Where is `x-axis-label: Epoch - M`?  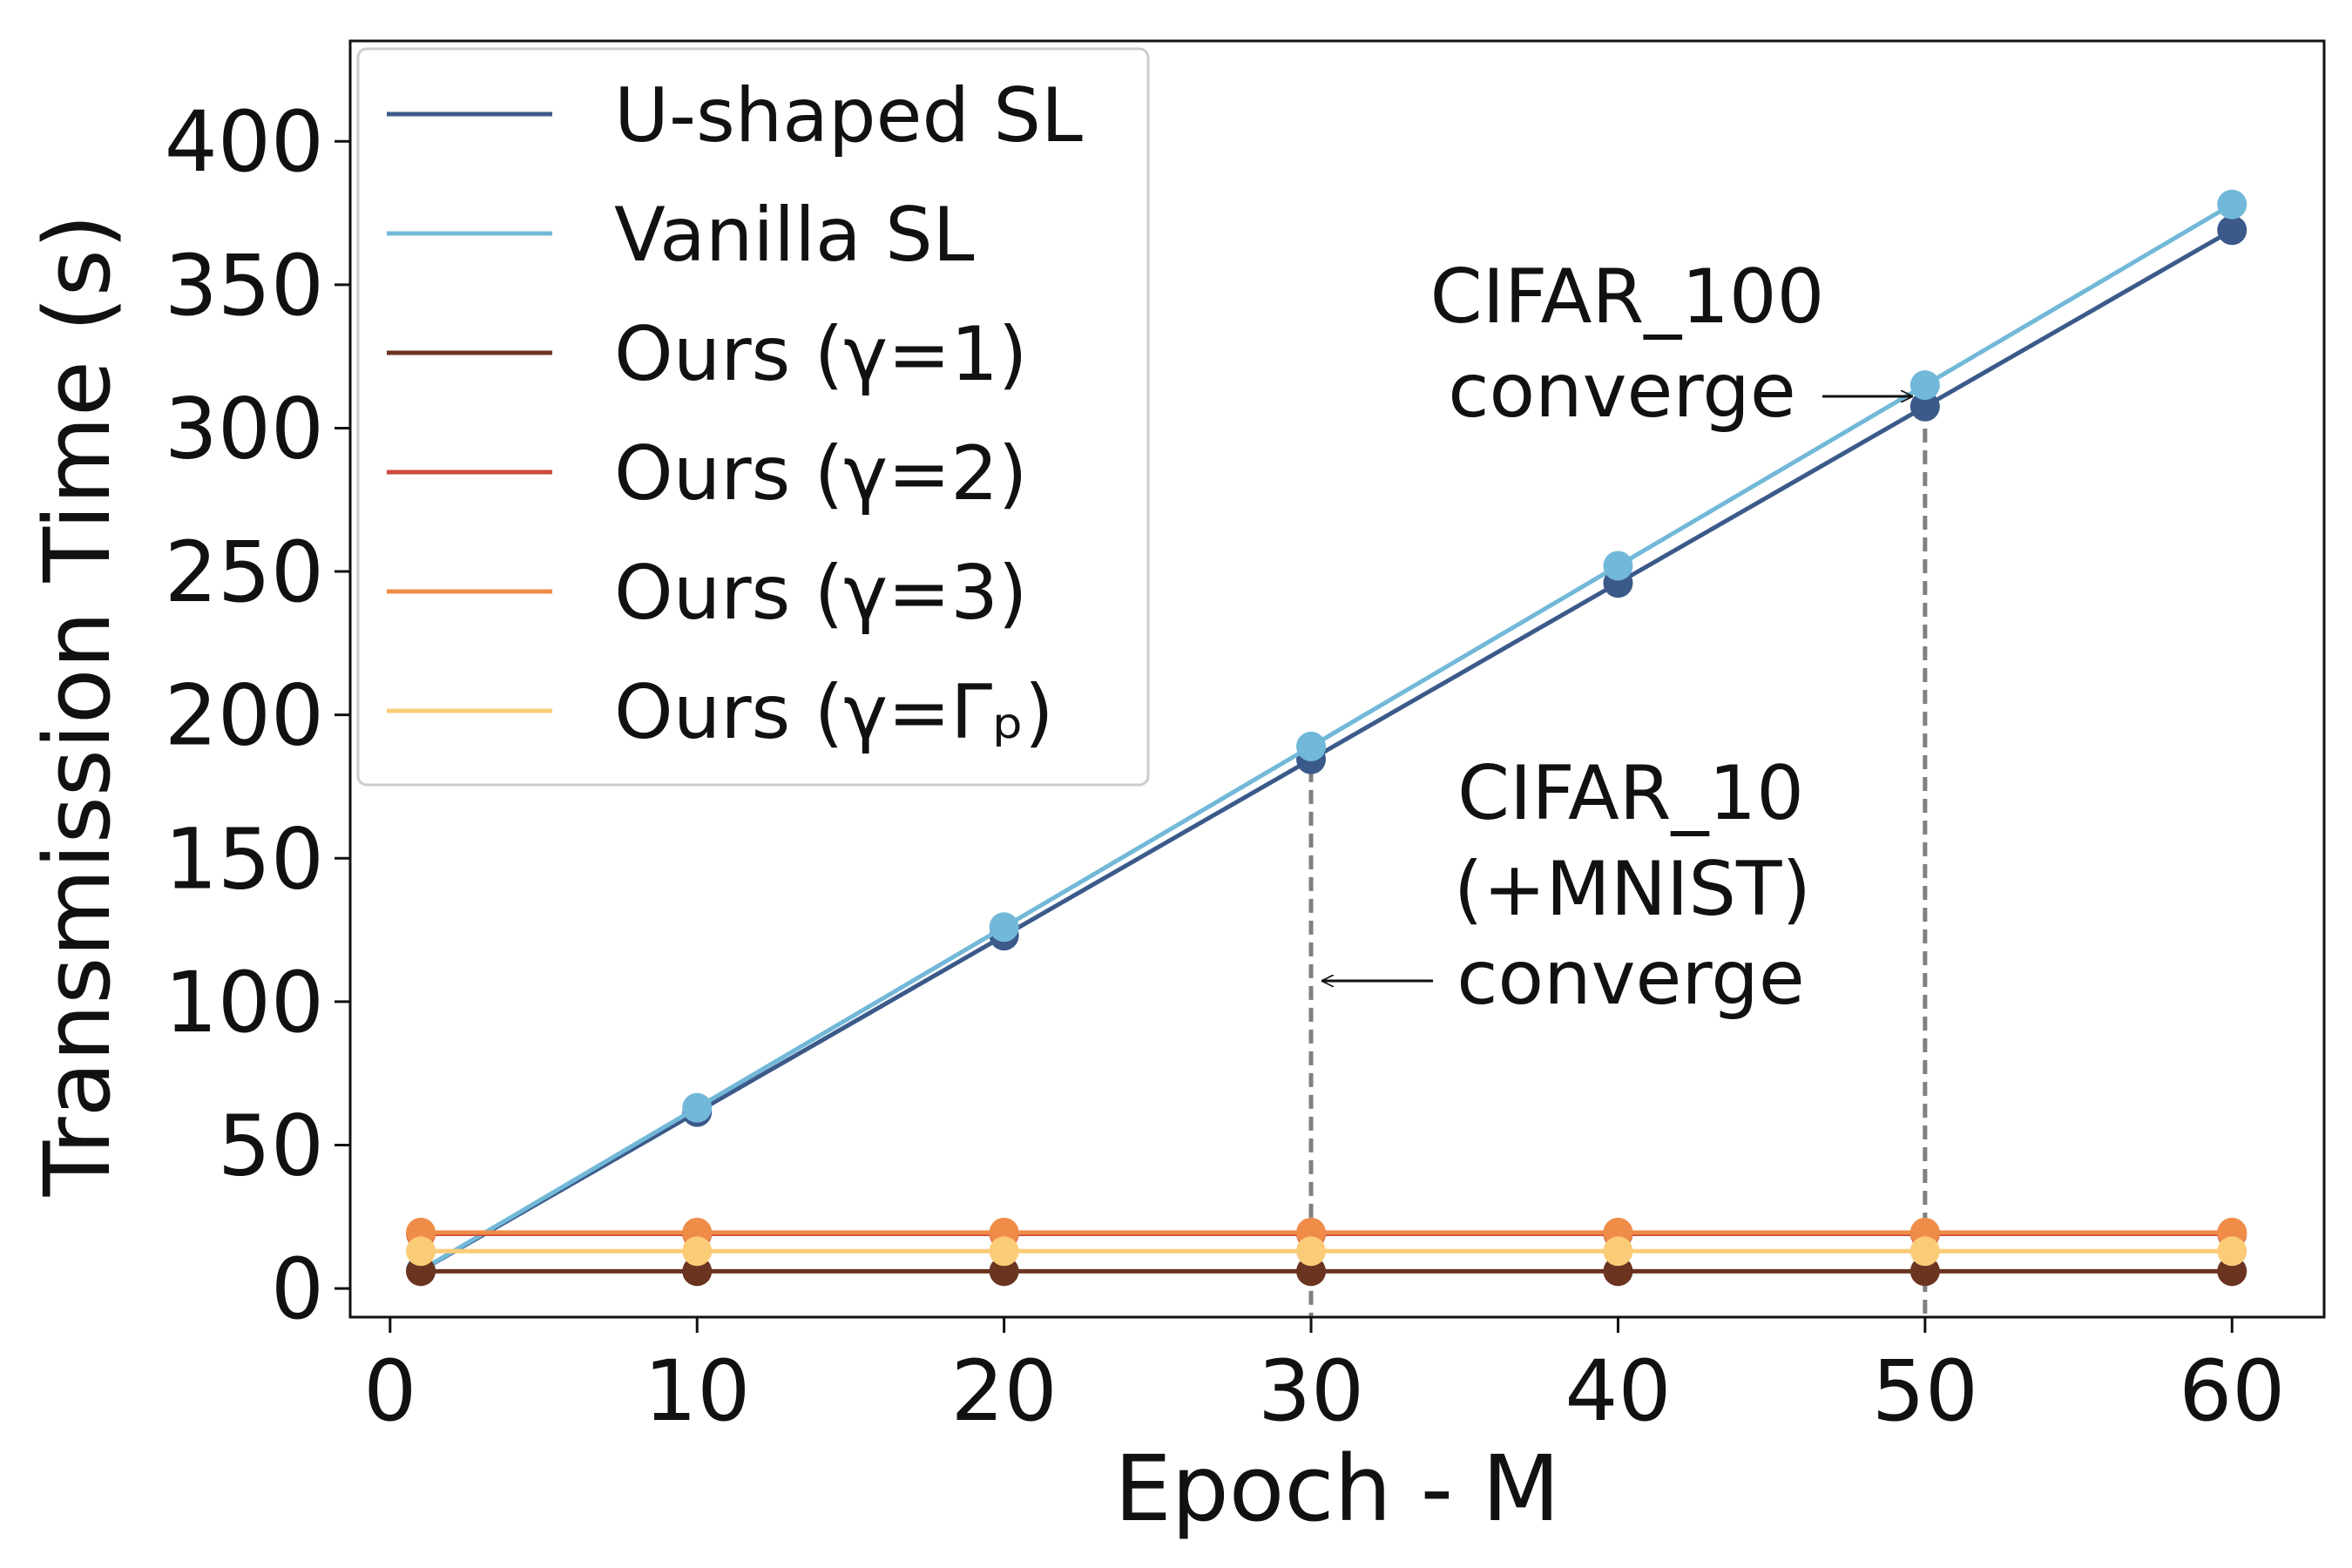 x-axis-label: Epoch - M is located at coordinates (1337, 1489).